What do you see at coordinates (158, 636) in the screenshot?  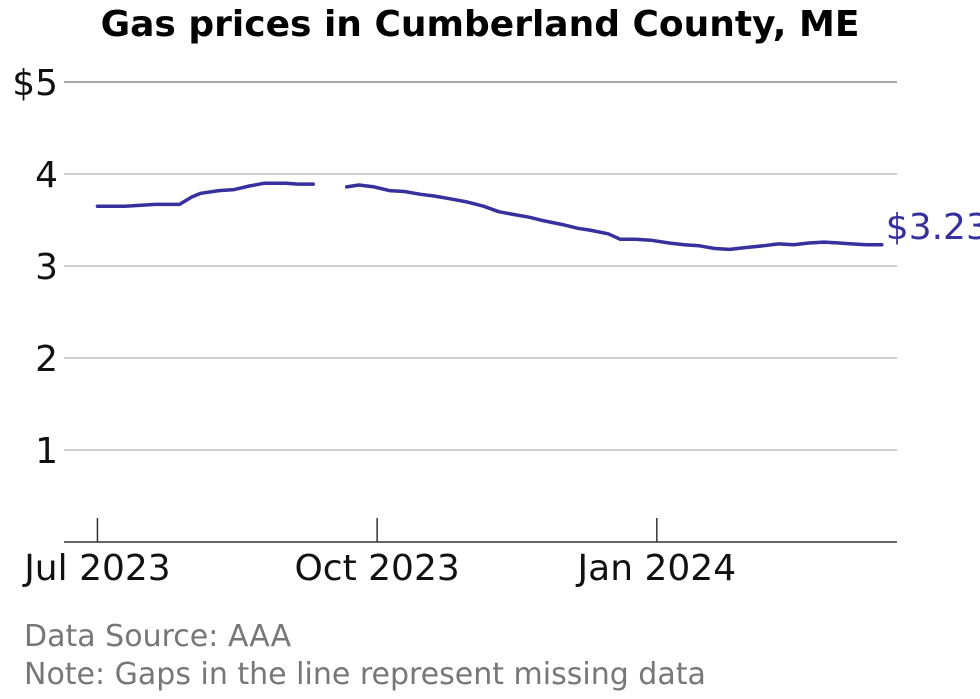 I see `data-source-note: Data Source: AAA` at bounding box center [158, 636].